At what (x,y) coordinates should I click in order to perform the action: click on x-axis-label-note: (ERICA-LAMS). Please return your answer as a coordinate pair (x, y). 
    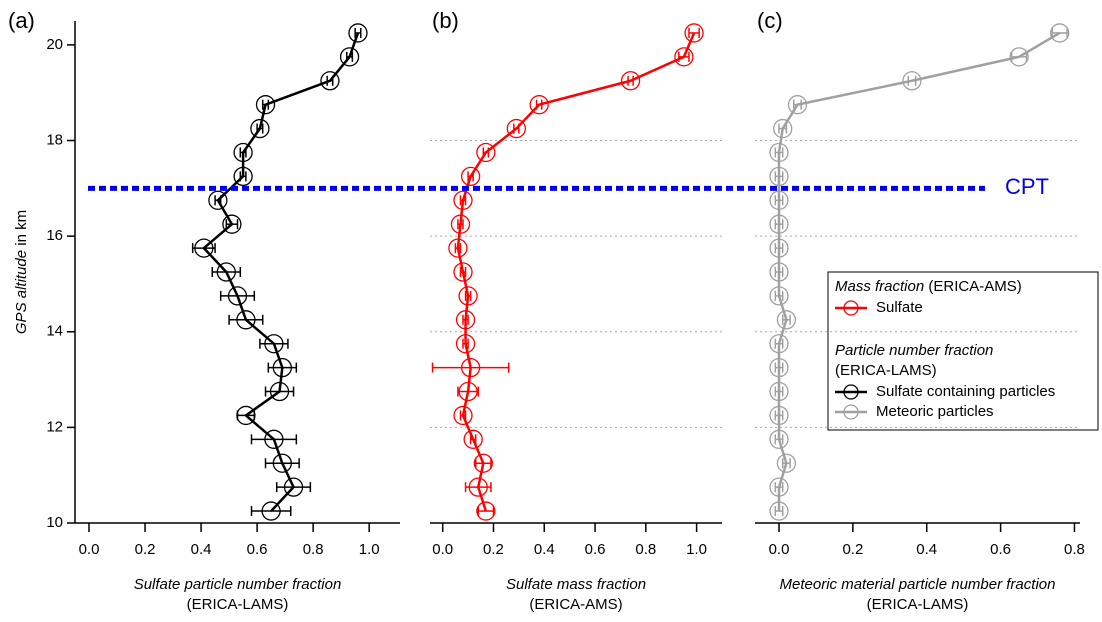
    Looking at the image, I should click on (238, 604).